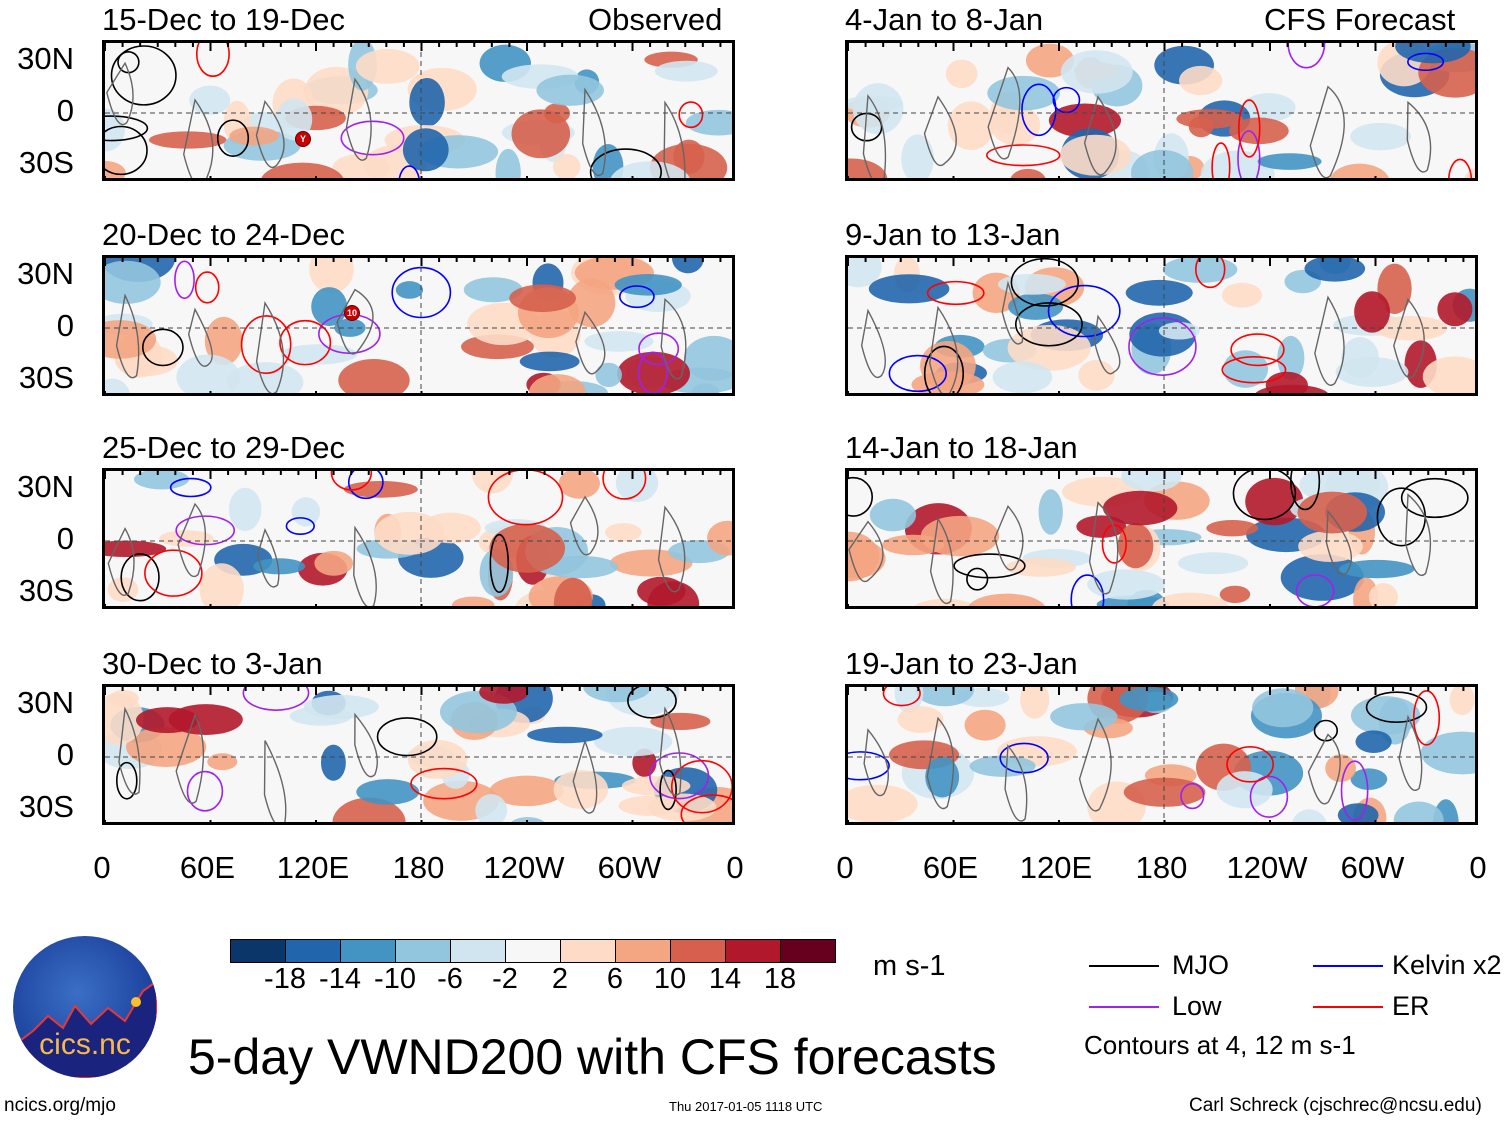 Image resolution: width=1510 pixels, height=1121 pixels. I want to click on colorbar-label: 14, so click(725, 979).